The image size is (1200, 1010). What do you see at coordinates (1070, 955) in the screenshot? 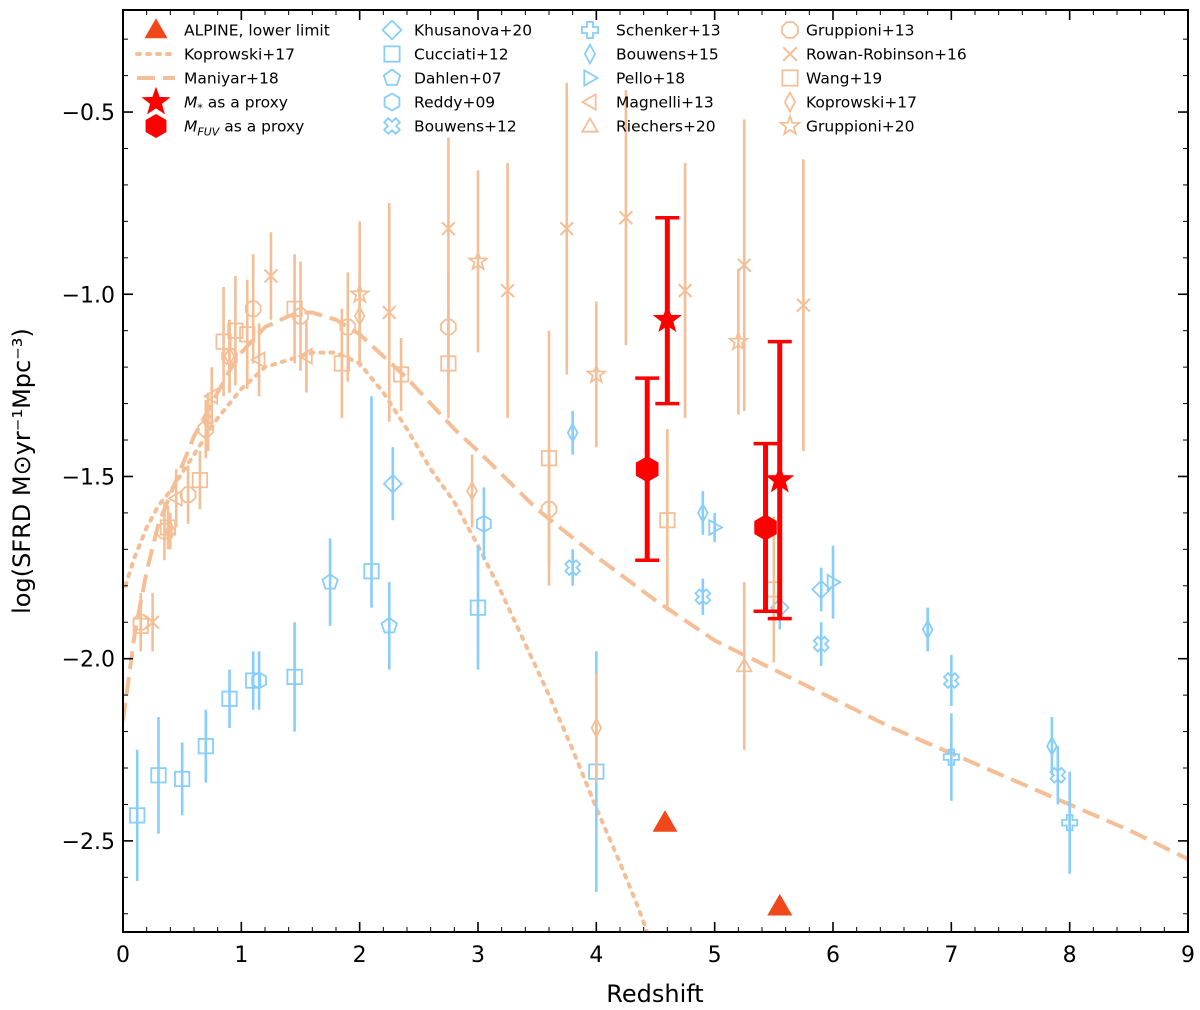
I see `x-tick-label: 8` at bounding box center [1070, 955].